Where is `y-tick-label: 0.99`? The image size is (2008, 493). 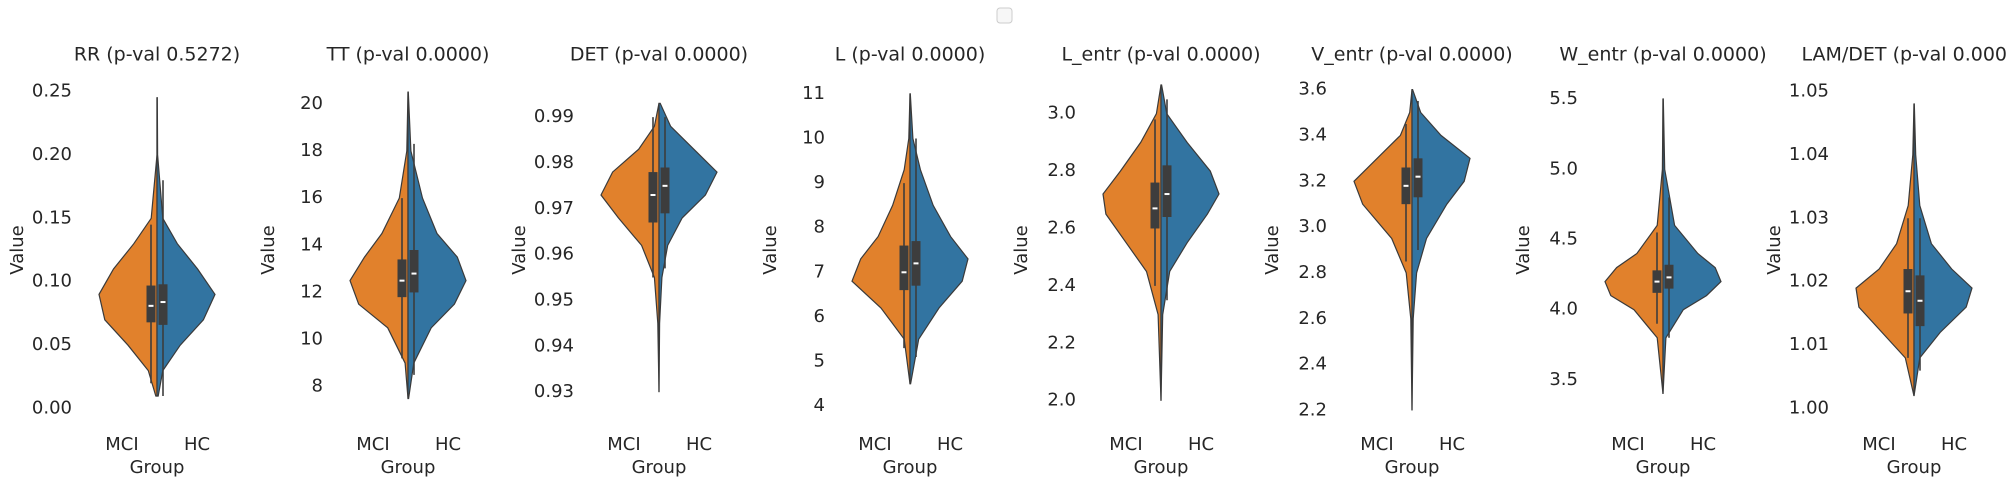 y-tick-label: 0.99 is located at coordinates (554, 116).